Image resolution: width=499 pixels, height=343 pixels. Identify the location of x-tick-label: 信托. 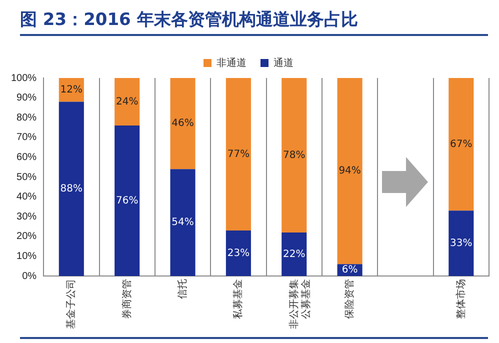
(182, 289).